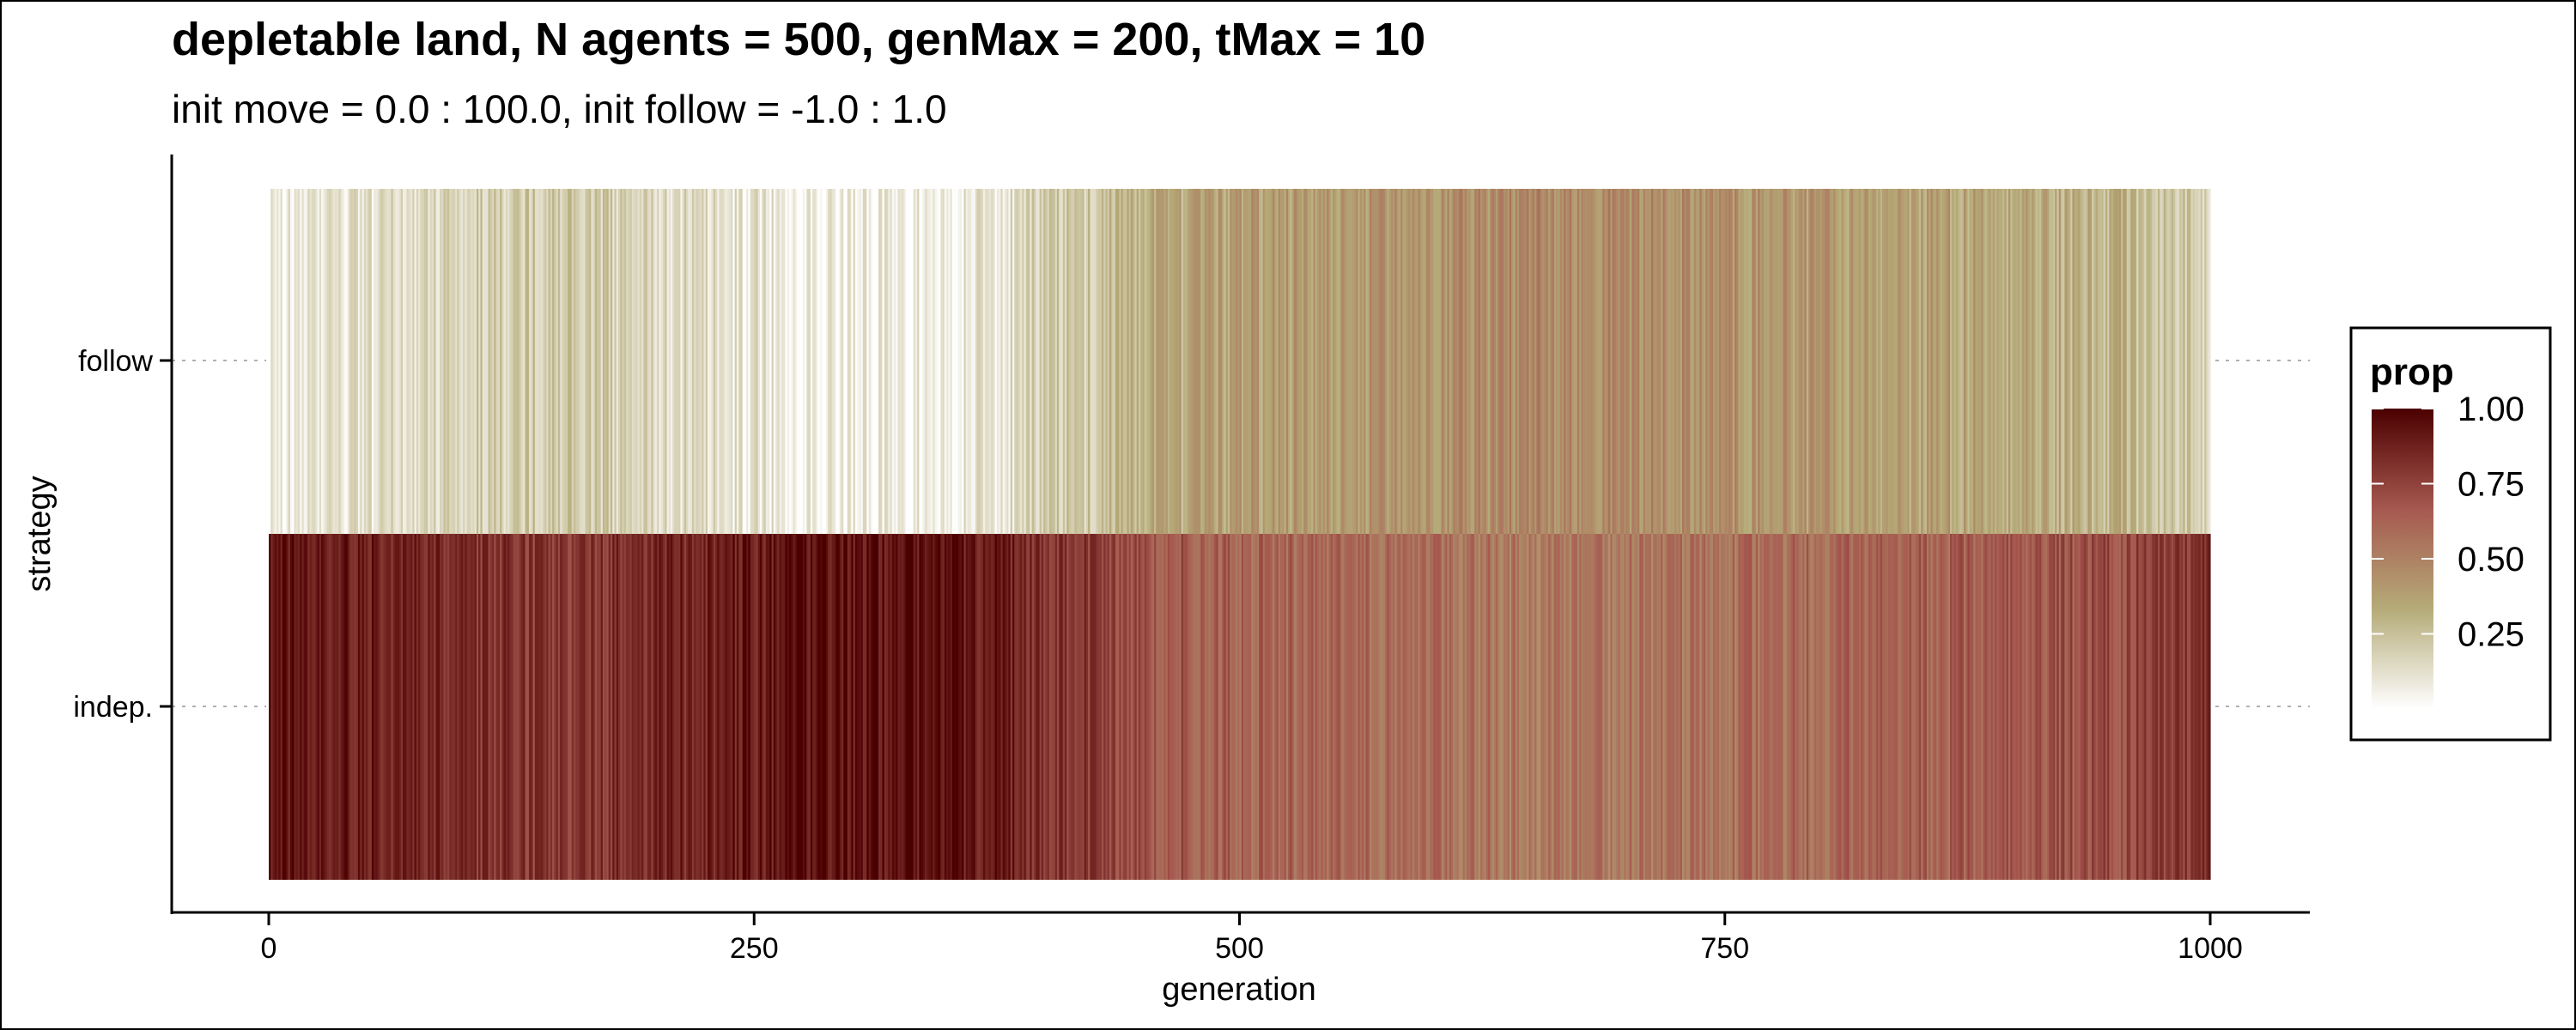 The image size is (2576, 1030). I want to click on legend-tick-label: 1.00, so click(2491, 409).